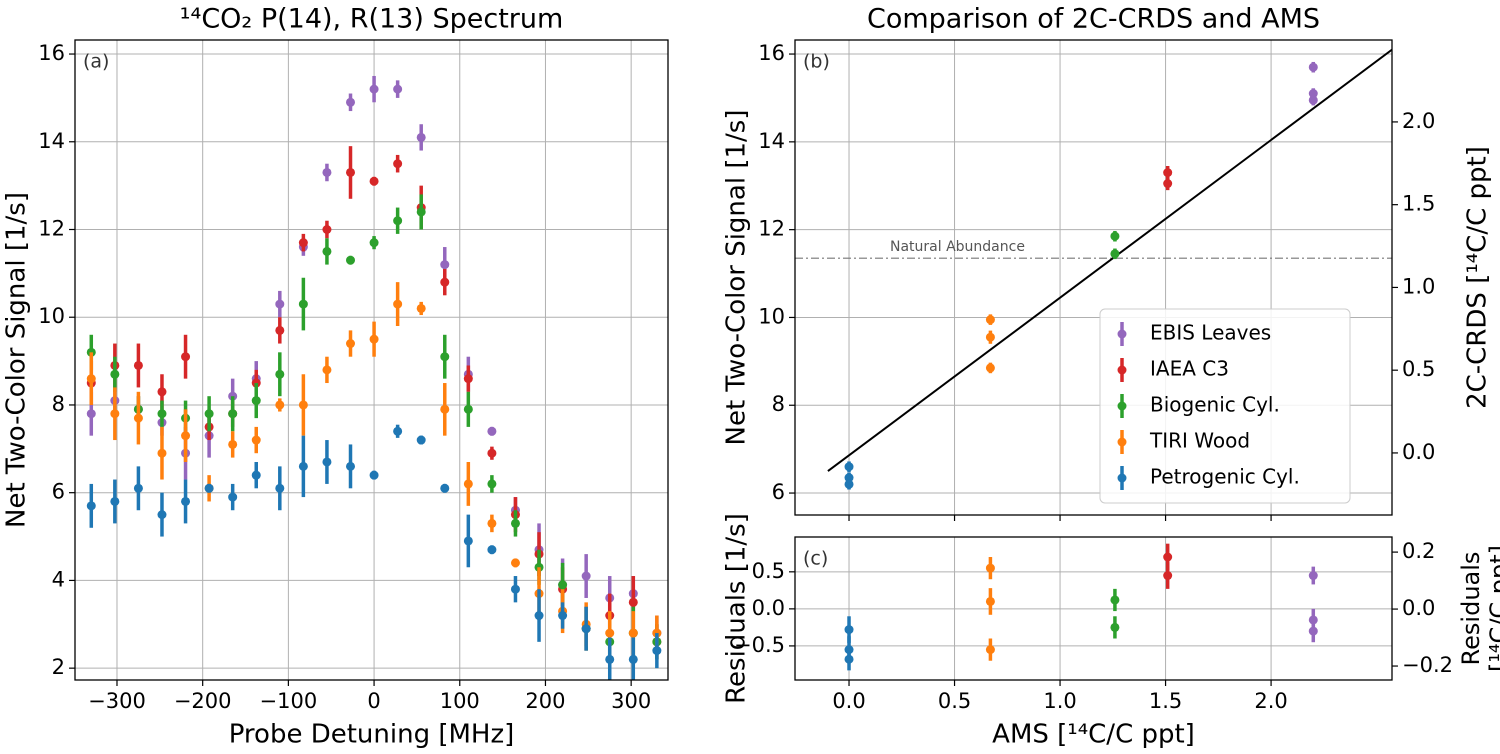 This screenshot has height=754, width=1500. I want to click on y-tick-label: 4, so click(58, 579).